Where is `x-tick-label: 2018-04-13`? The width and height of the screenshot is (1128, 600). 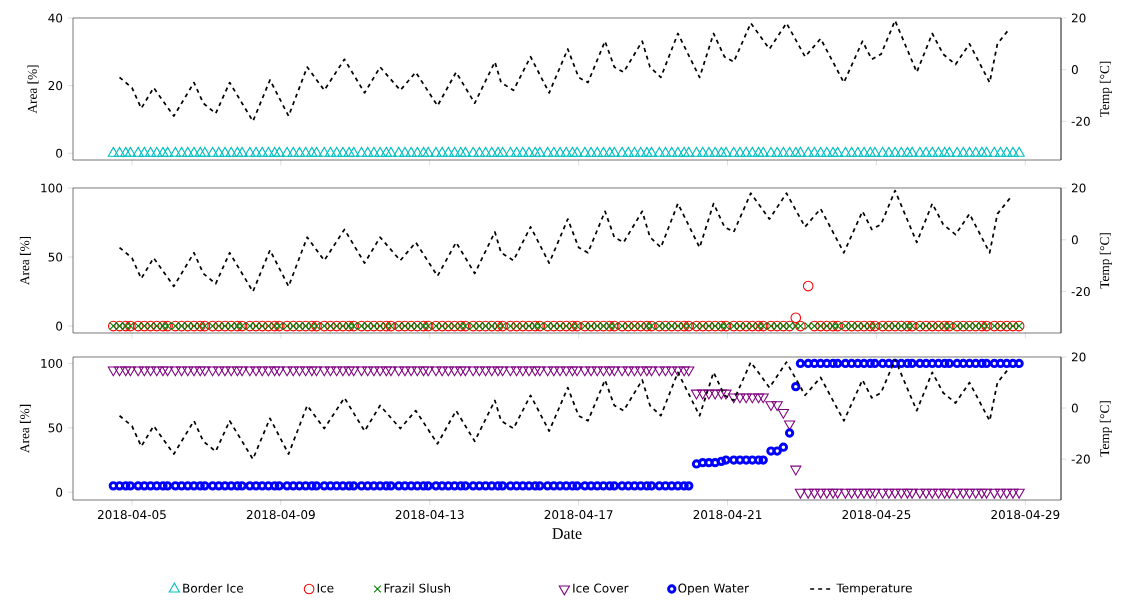
x-tick-label: 2018-04-13 is located at coordinates (429, 515).